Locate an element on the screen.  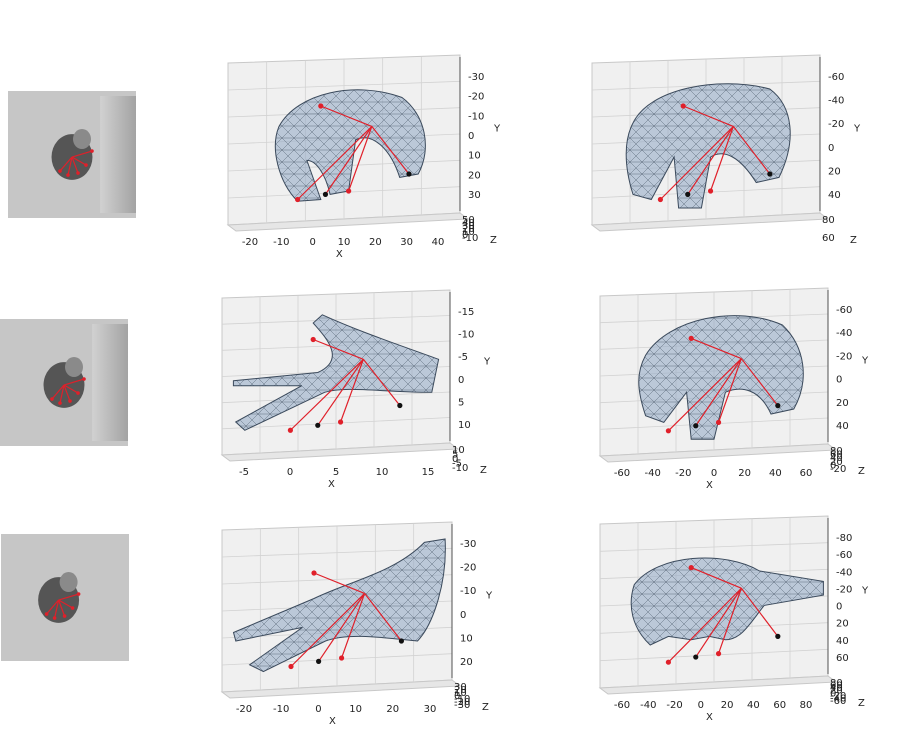
y-tick-label: -30 is located at coordinates (468, 544).